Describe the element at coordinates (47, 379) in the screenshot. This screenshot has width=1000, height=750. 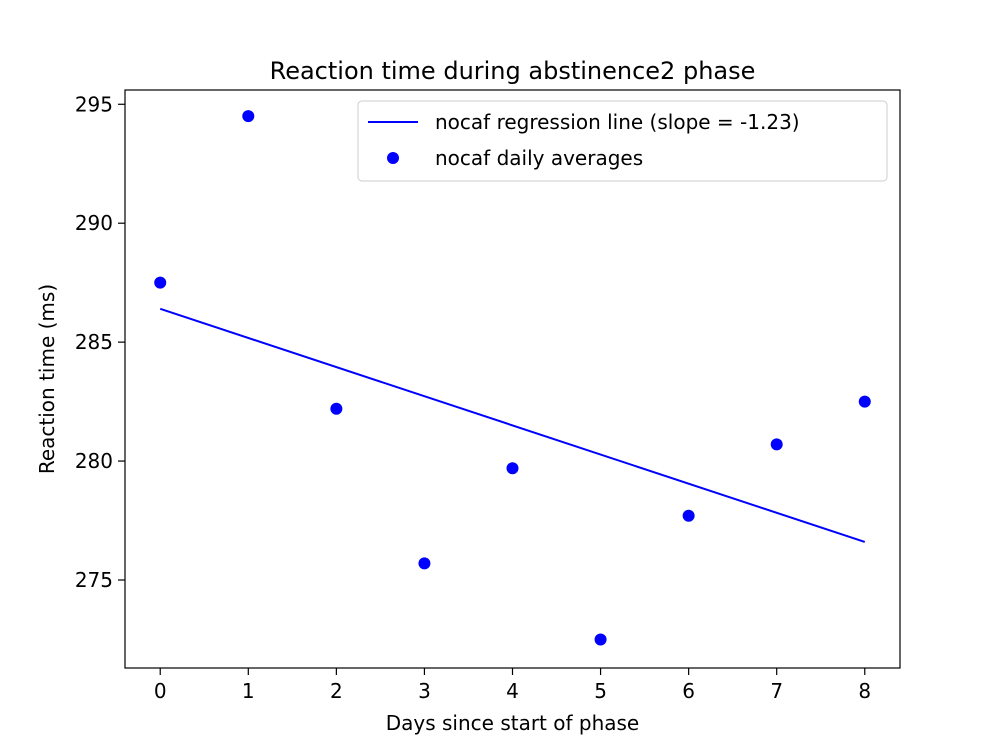
I see `y-axis-label: Reaction time (ms)` at that location.